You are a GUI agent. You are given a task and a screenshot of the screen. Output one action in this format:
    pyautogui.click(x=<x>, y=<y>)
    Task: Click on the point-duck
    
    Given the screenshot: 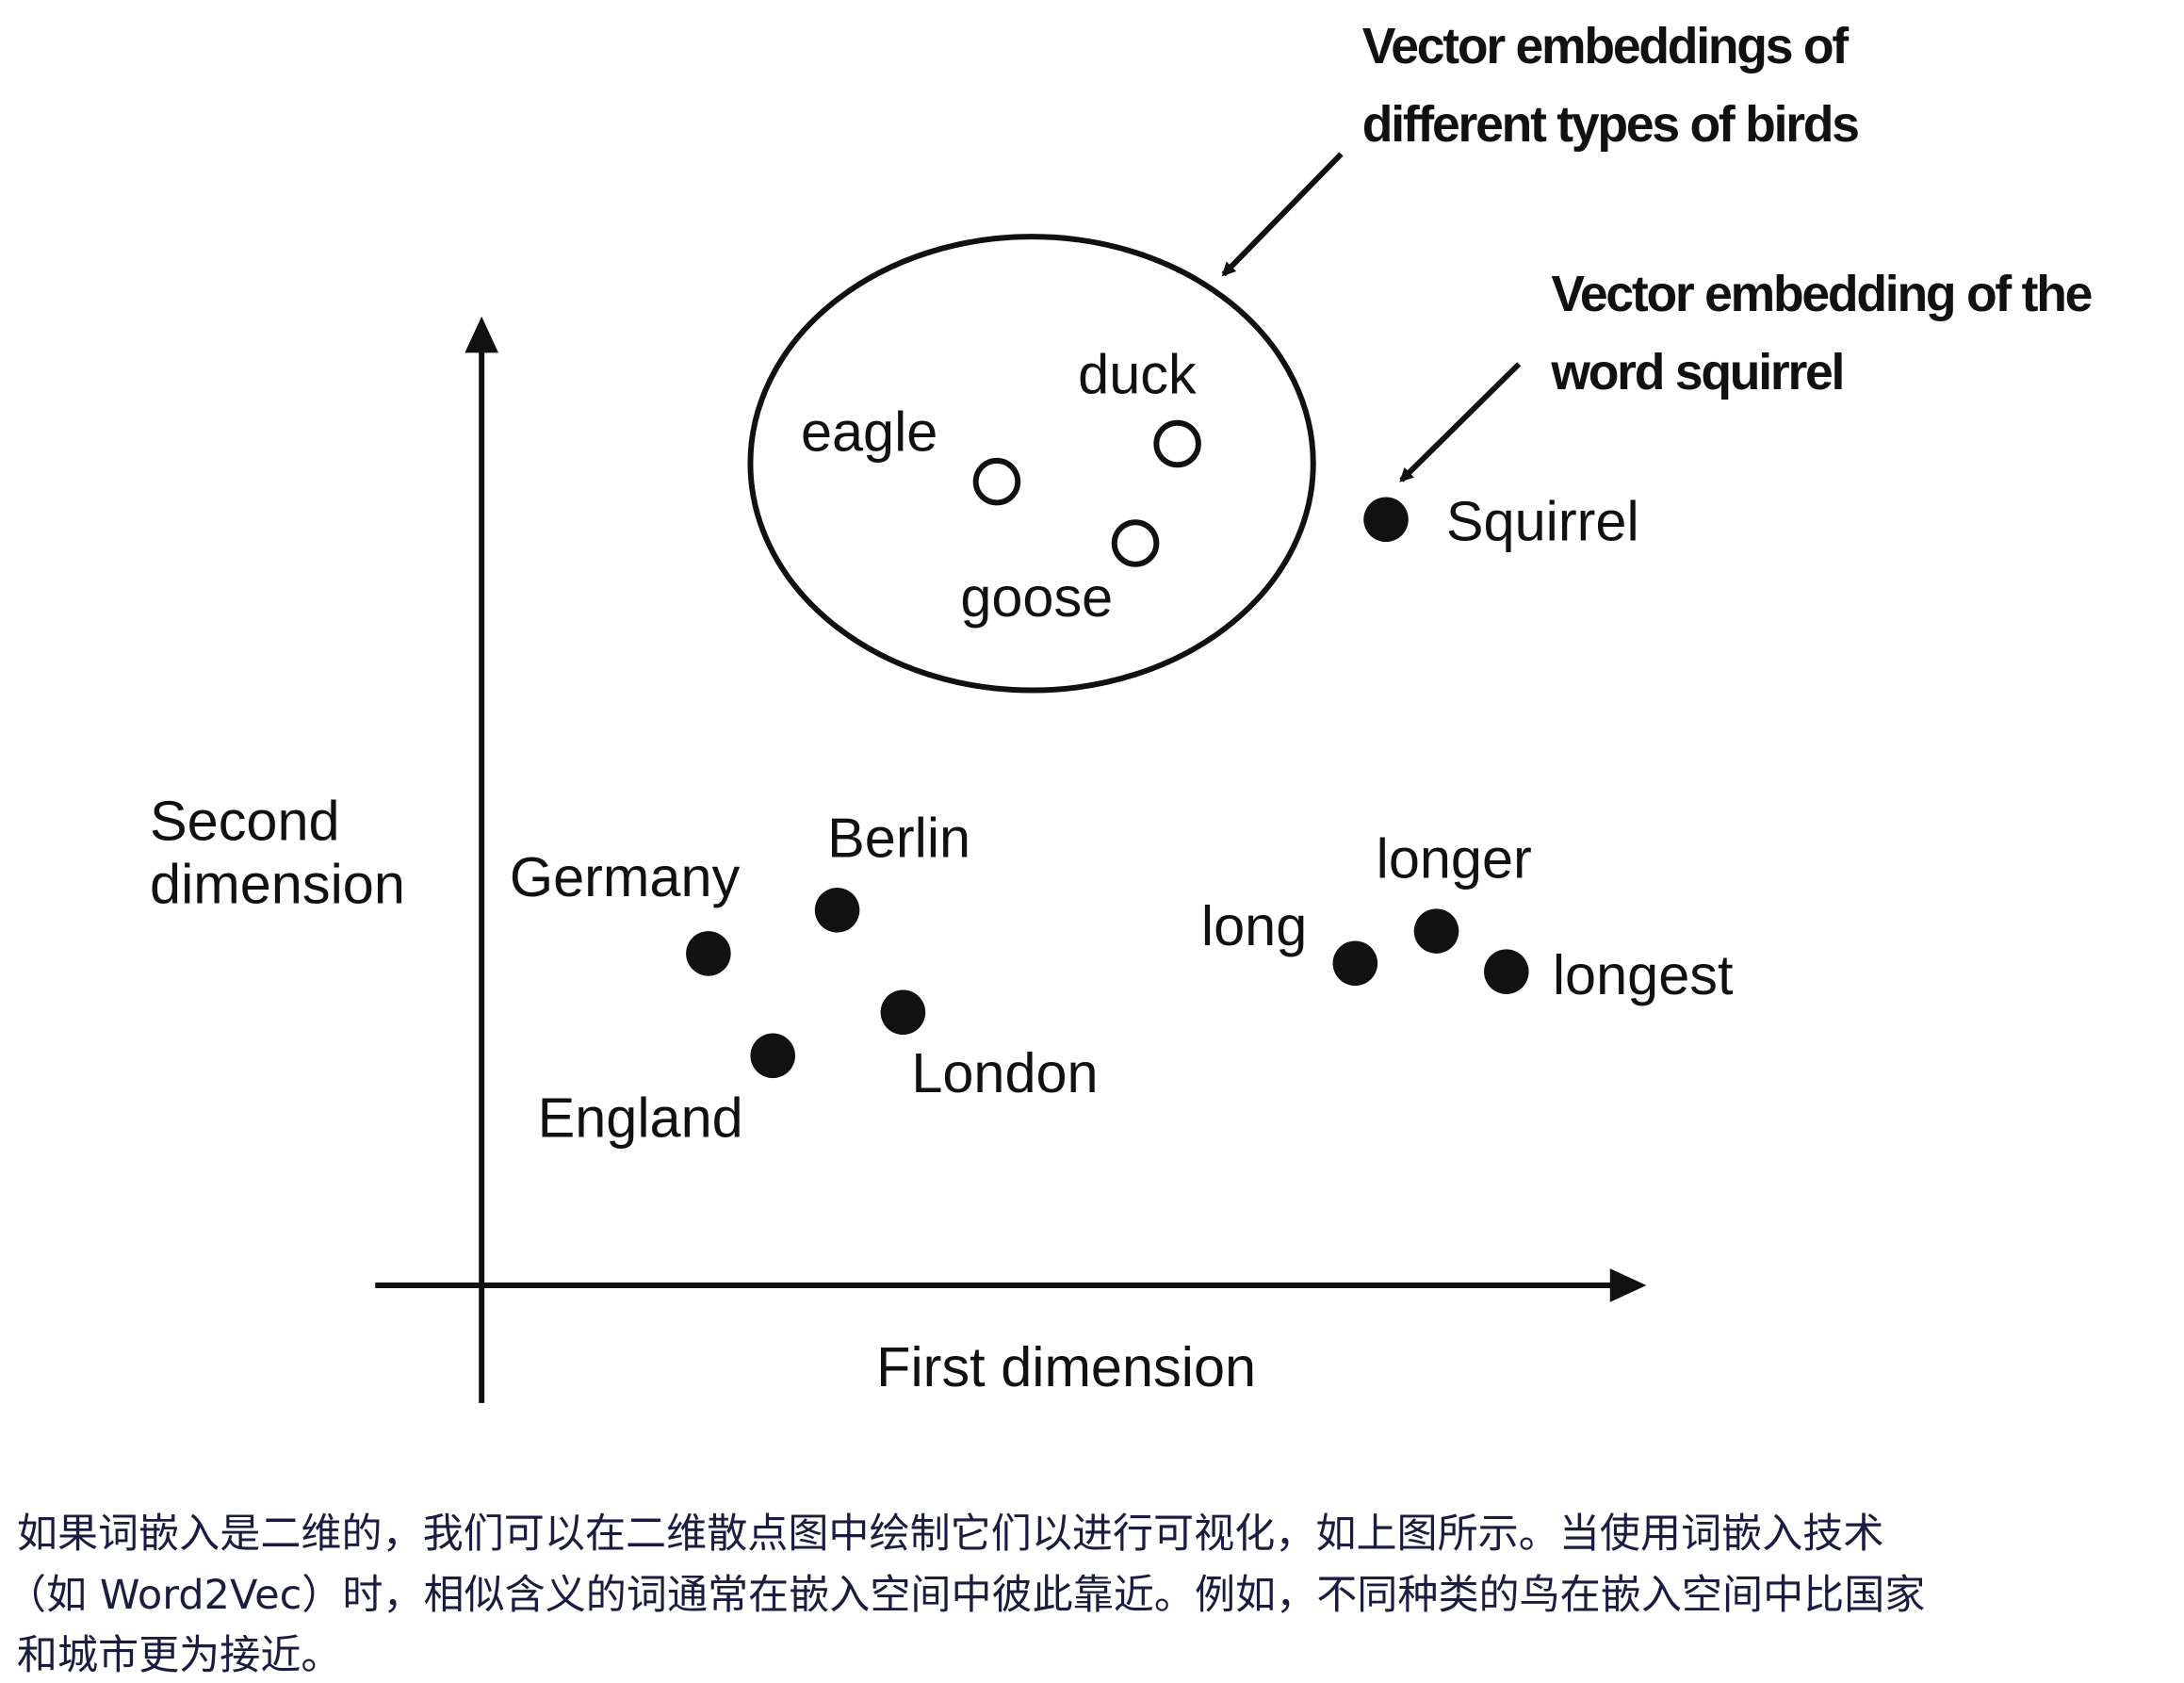 What is the action you would take?
    pyautogui.click(x=1177, y=443)
    